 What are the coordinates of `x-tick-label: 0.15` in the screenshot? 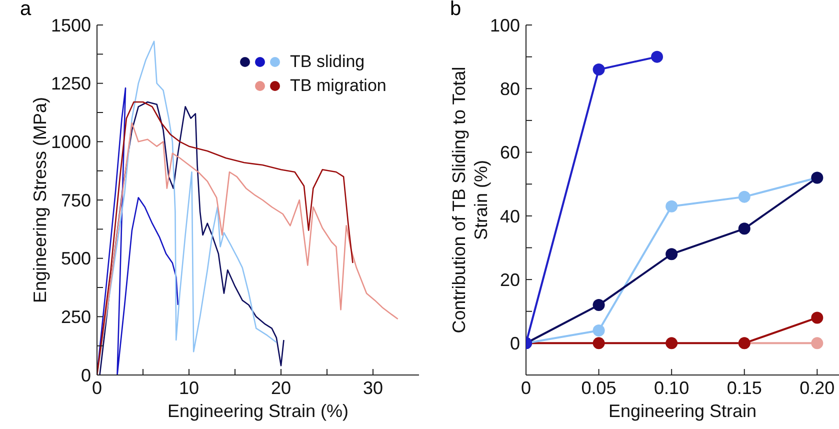 It's located at (744, 388).